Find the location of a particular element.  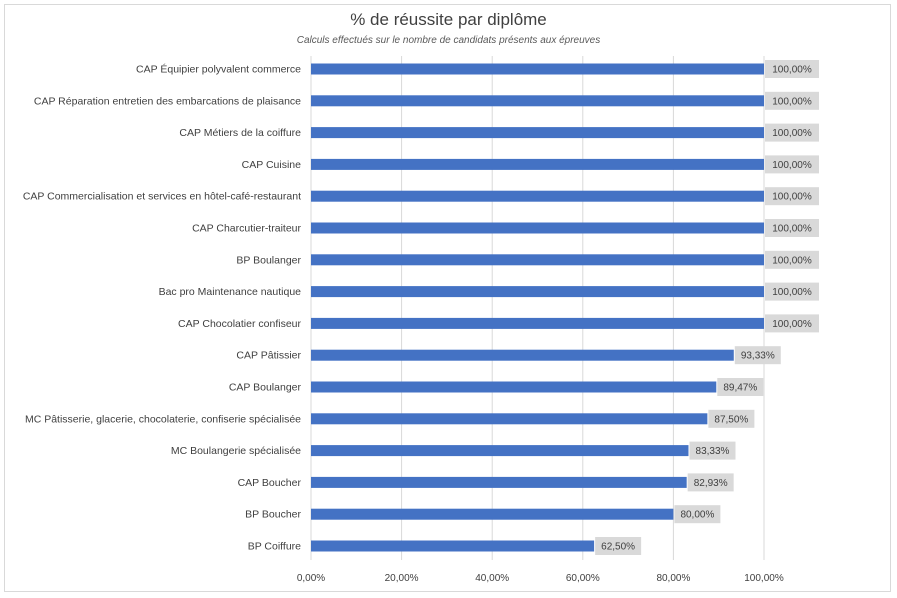

data-label-text: 83,33% is located at coordinates (713, 451).